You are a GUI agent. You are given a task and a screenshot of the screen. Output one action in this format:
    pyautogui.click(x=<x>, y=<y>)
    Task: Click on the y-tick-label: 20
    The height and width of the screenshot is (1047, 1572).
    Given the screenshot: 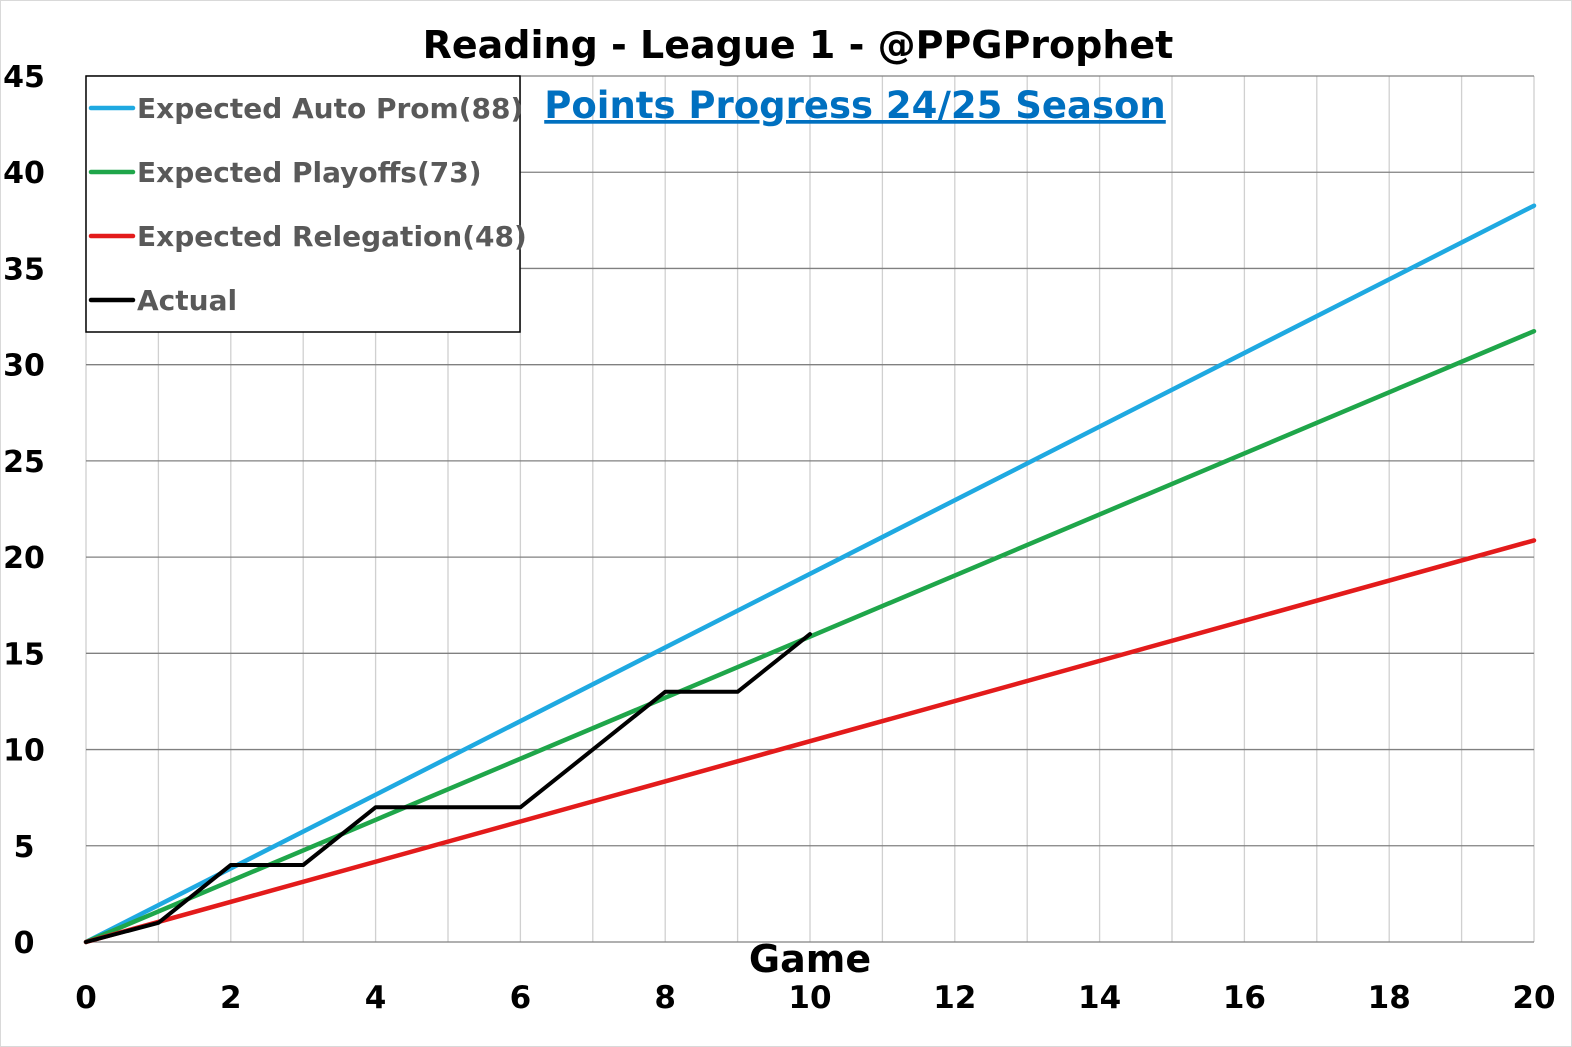 What is the action you would take?
    pyautogui.click(x=24, y=558)
    